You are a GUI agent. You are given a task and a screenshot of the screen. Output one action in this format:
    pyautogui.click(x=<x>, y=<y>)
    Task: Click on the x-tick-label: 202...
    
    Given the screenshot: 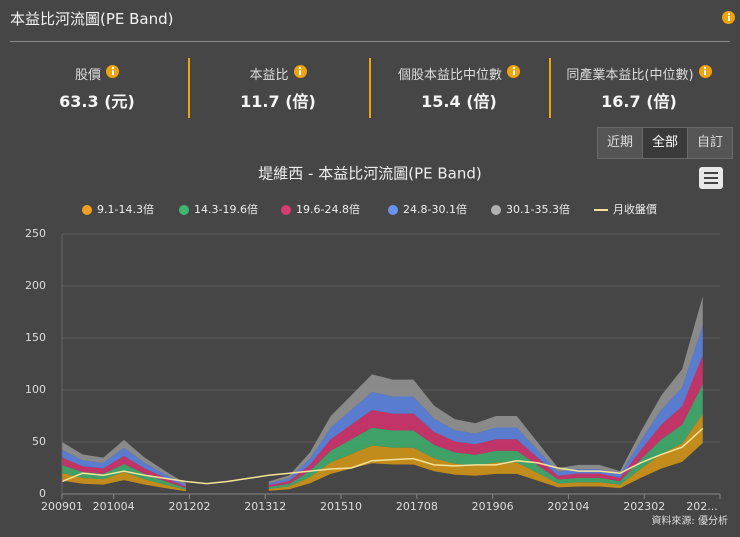 What is the action you would take?
    pyautogui.click(x=702, y=506)
    